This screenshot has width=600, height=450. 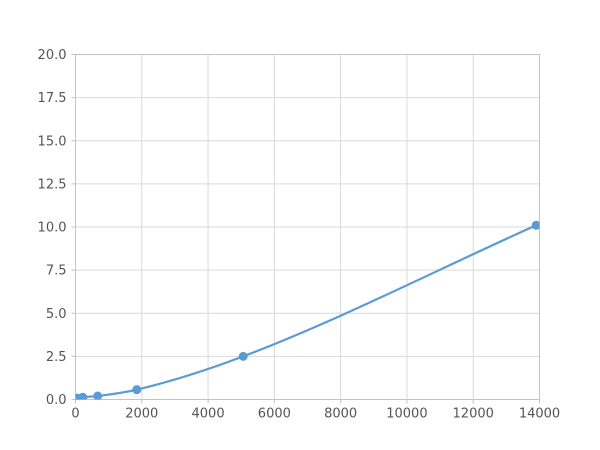 I want to click on y-tick-label: 17.5, so click(x=52, y=98).